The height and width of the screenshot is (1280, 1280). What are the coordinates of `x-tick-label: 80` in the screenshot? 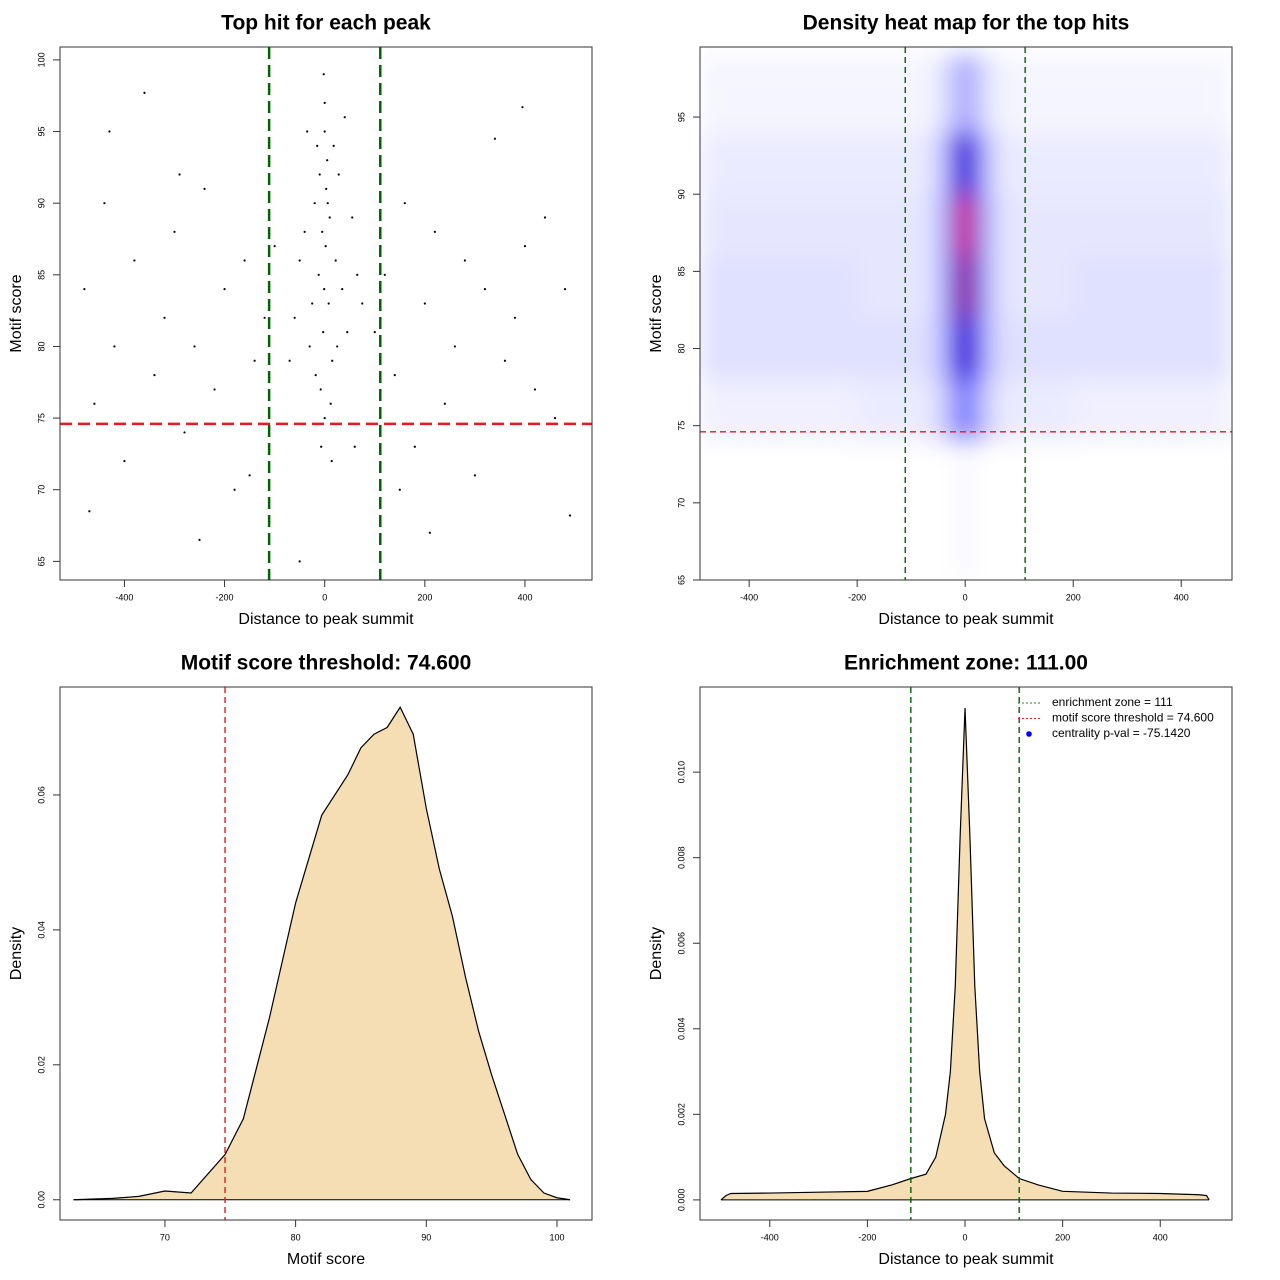 It's located at (296, 1237).